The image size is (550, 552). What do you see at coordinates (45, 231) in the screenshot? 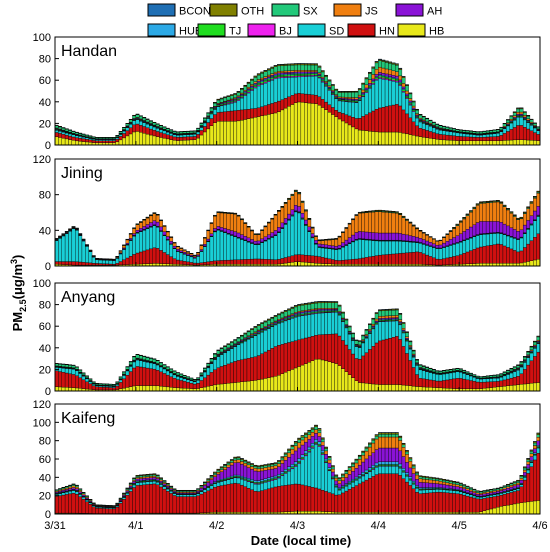
I see `y-tick-label: 40` at bounding box center [45, 231].